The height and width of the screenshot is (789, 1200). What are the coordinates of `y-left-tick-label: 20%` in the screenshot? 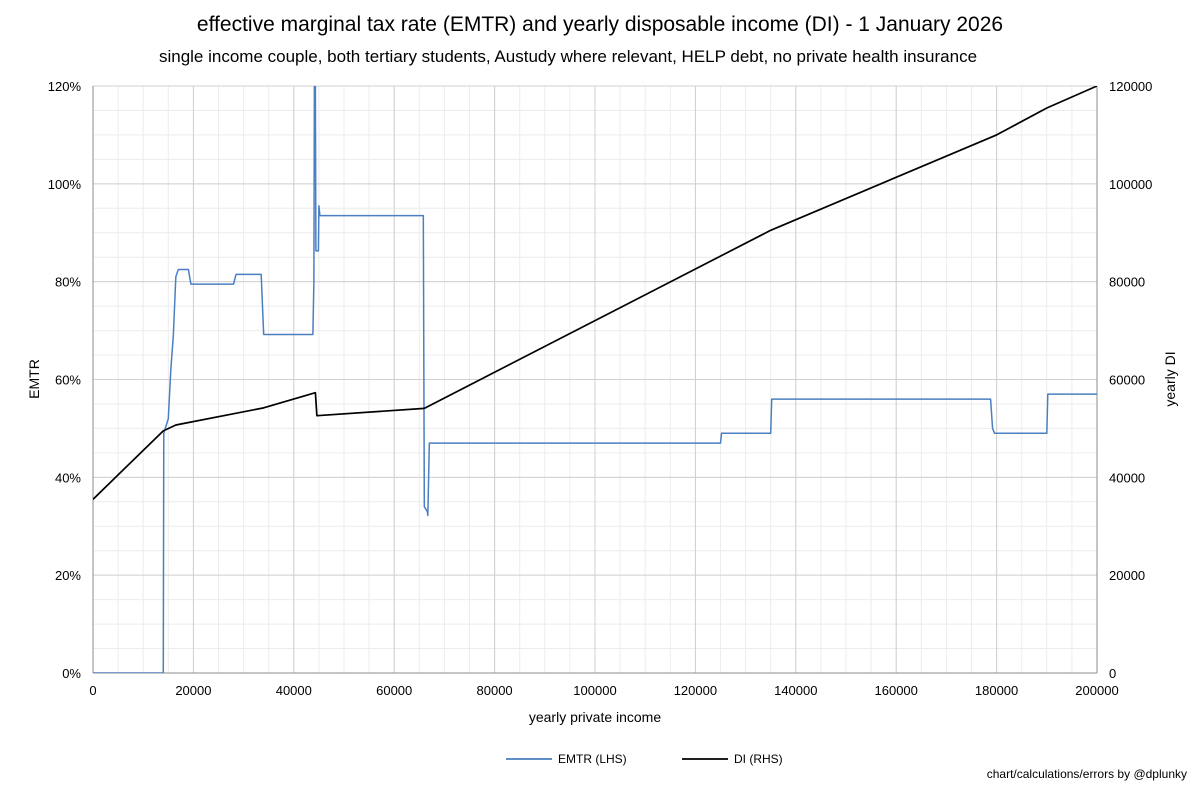 It's located at (68, 575).